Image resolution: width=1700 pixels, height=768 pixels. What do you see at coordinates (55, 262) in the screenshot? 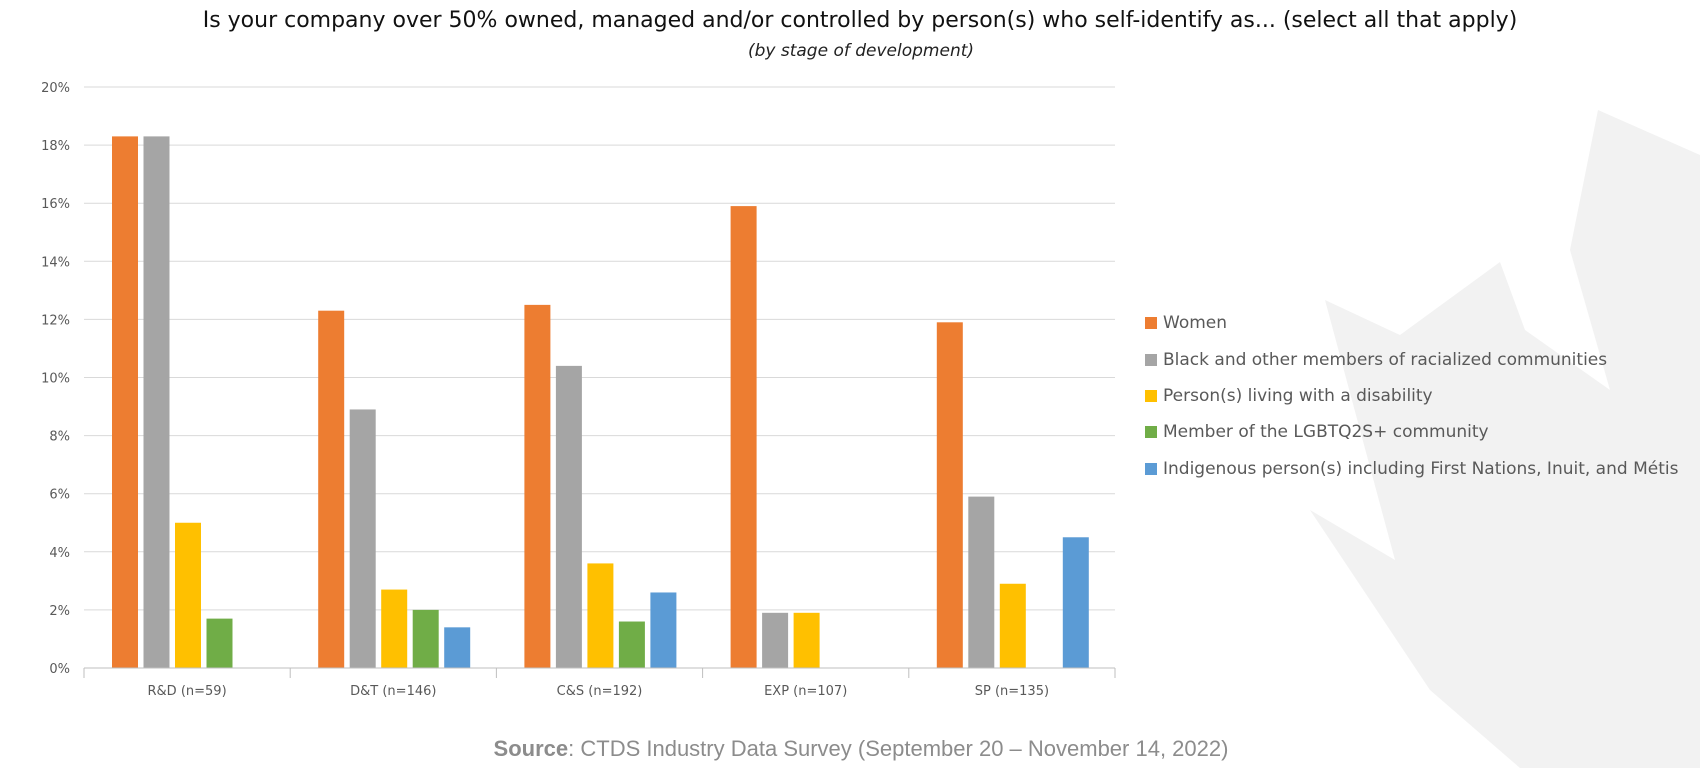
I see `y-tick-label: 14%` at bounding box center [55, 262].